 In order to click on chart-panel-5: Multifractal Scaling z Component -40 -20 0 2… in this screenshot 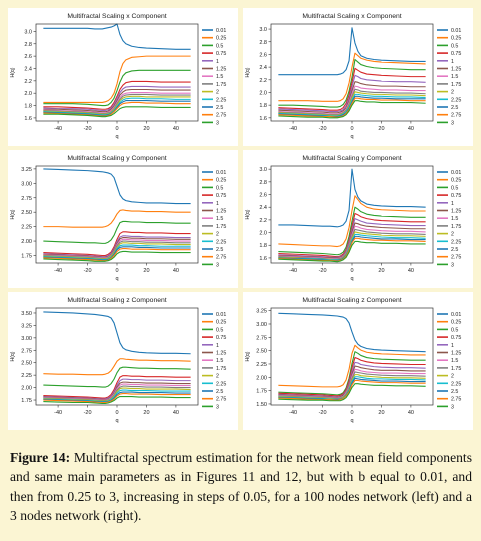, I will do `click(123, 361)`.